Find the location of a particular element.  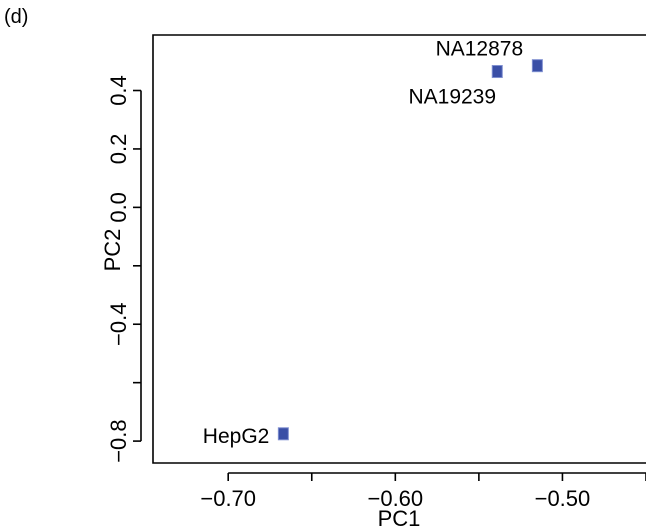

x-axis: −0.70 −0.60 −0.50 is located at coordinates (423, 491).